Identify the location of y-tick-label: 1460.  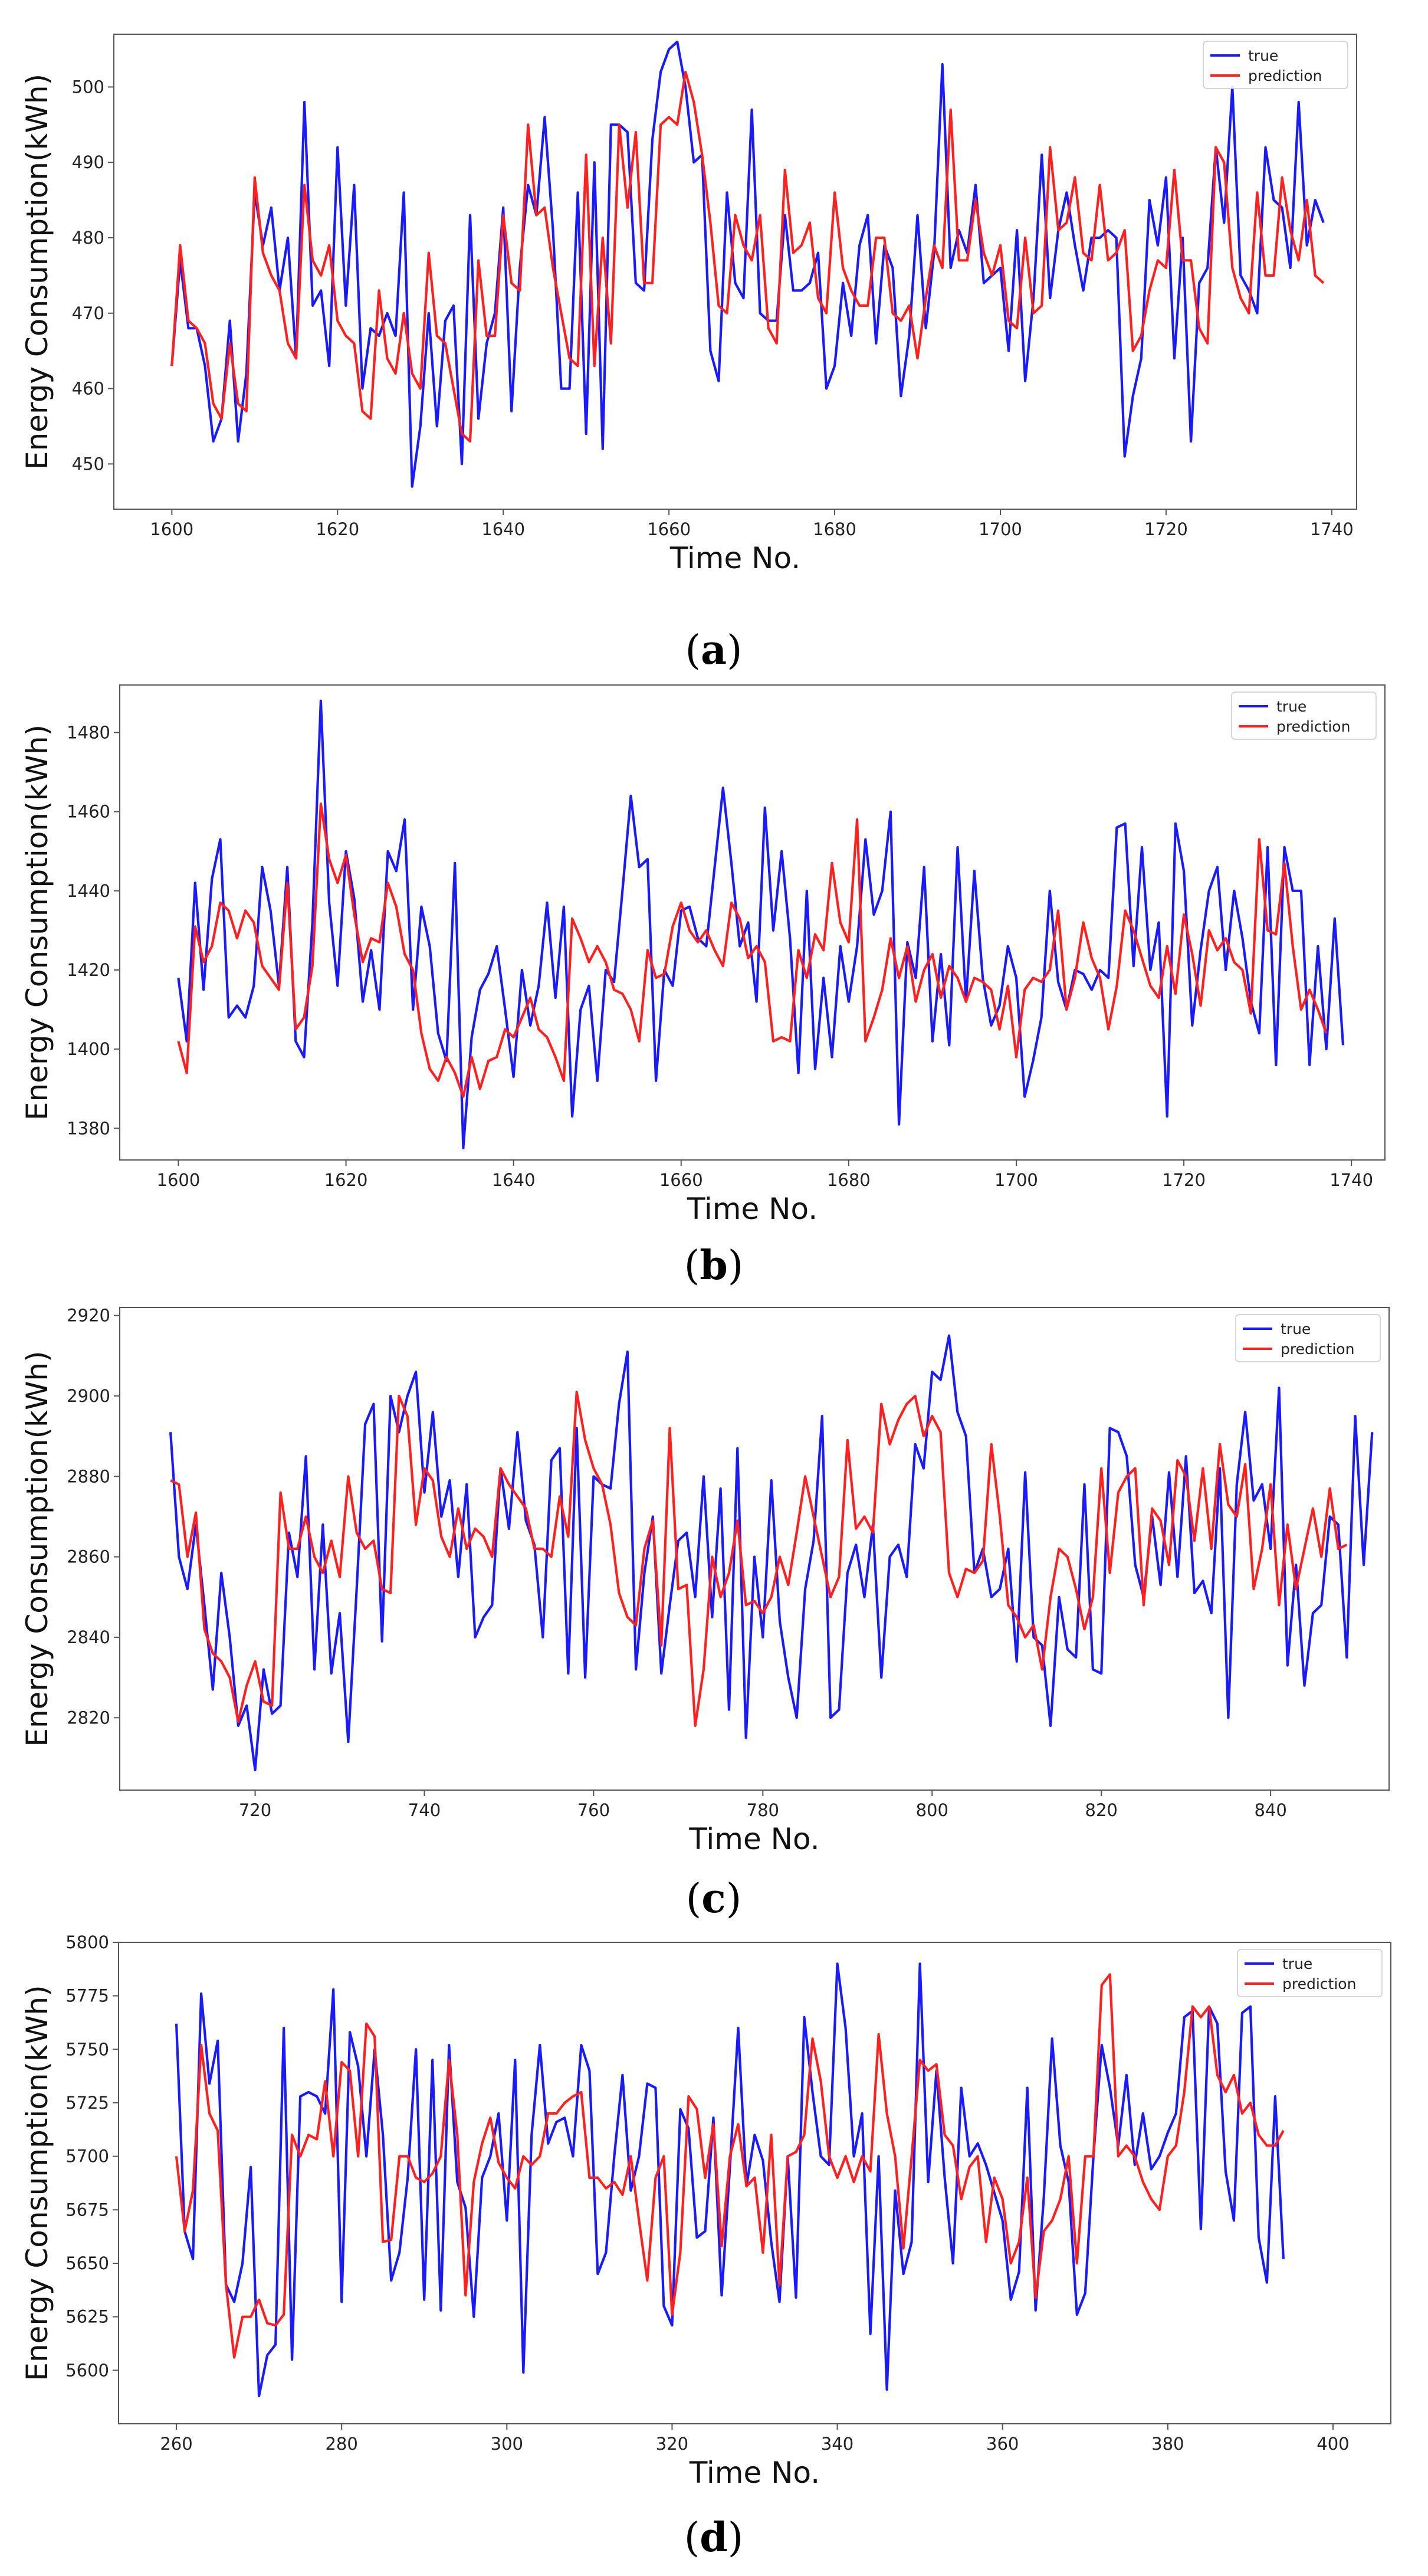
(88, 812).